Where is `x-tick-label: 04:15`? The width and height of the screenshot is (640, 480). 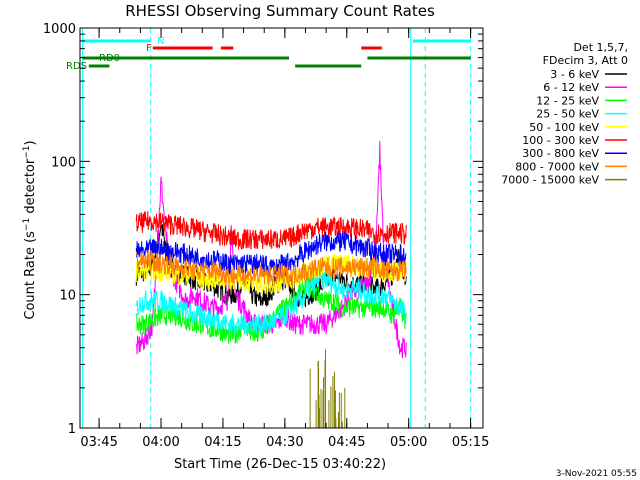 x-tick-label: 04:15 is located at coordinates (222, 442).